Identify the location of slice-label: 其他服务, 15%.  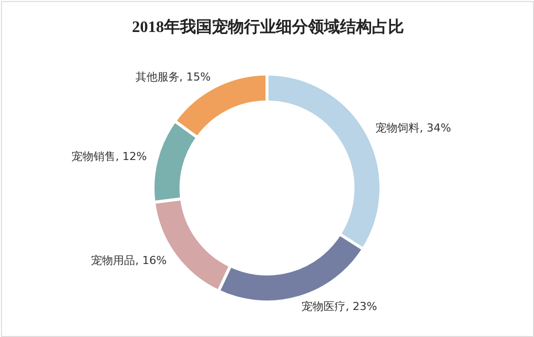
(173, 77).